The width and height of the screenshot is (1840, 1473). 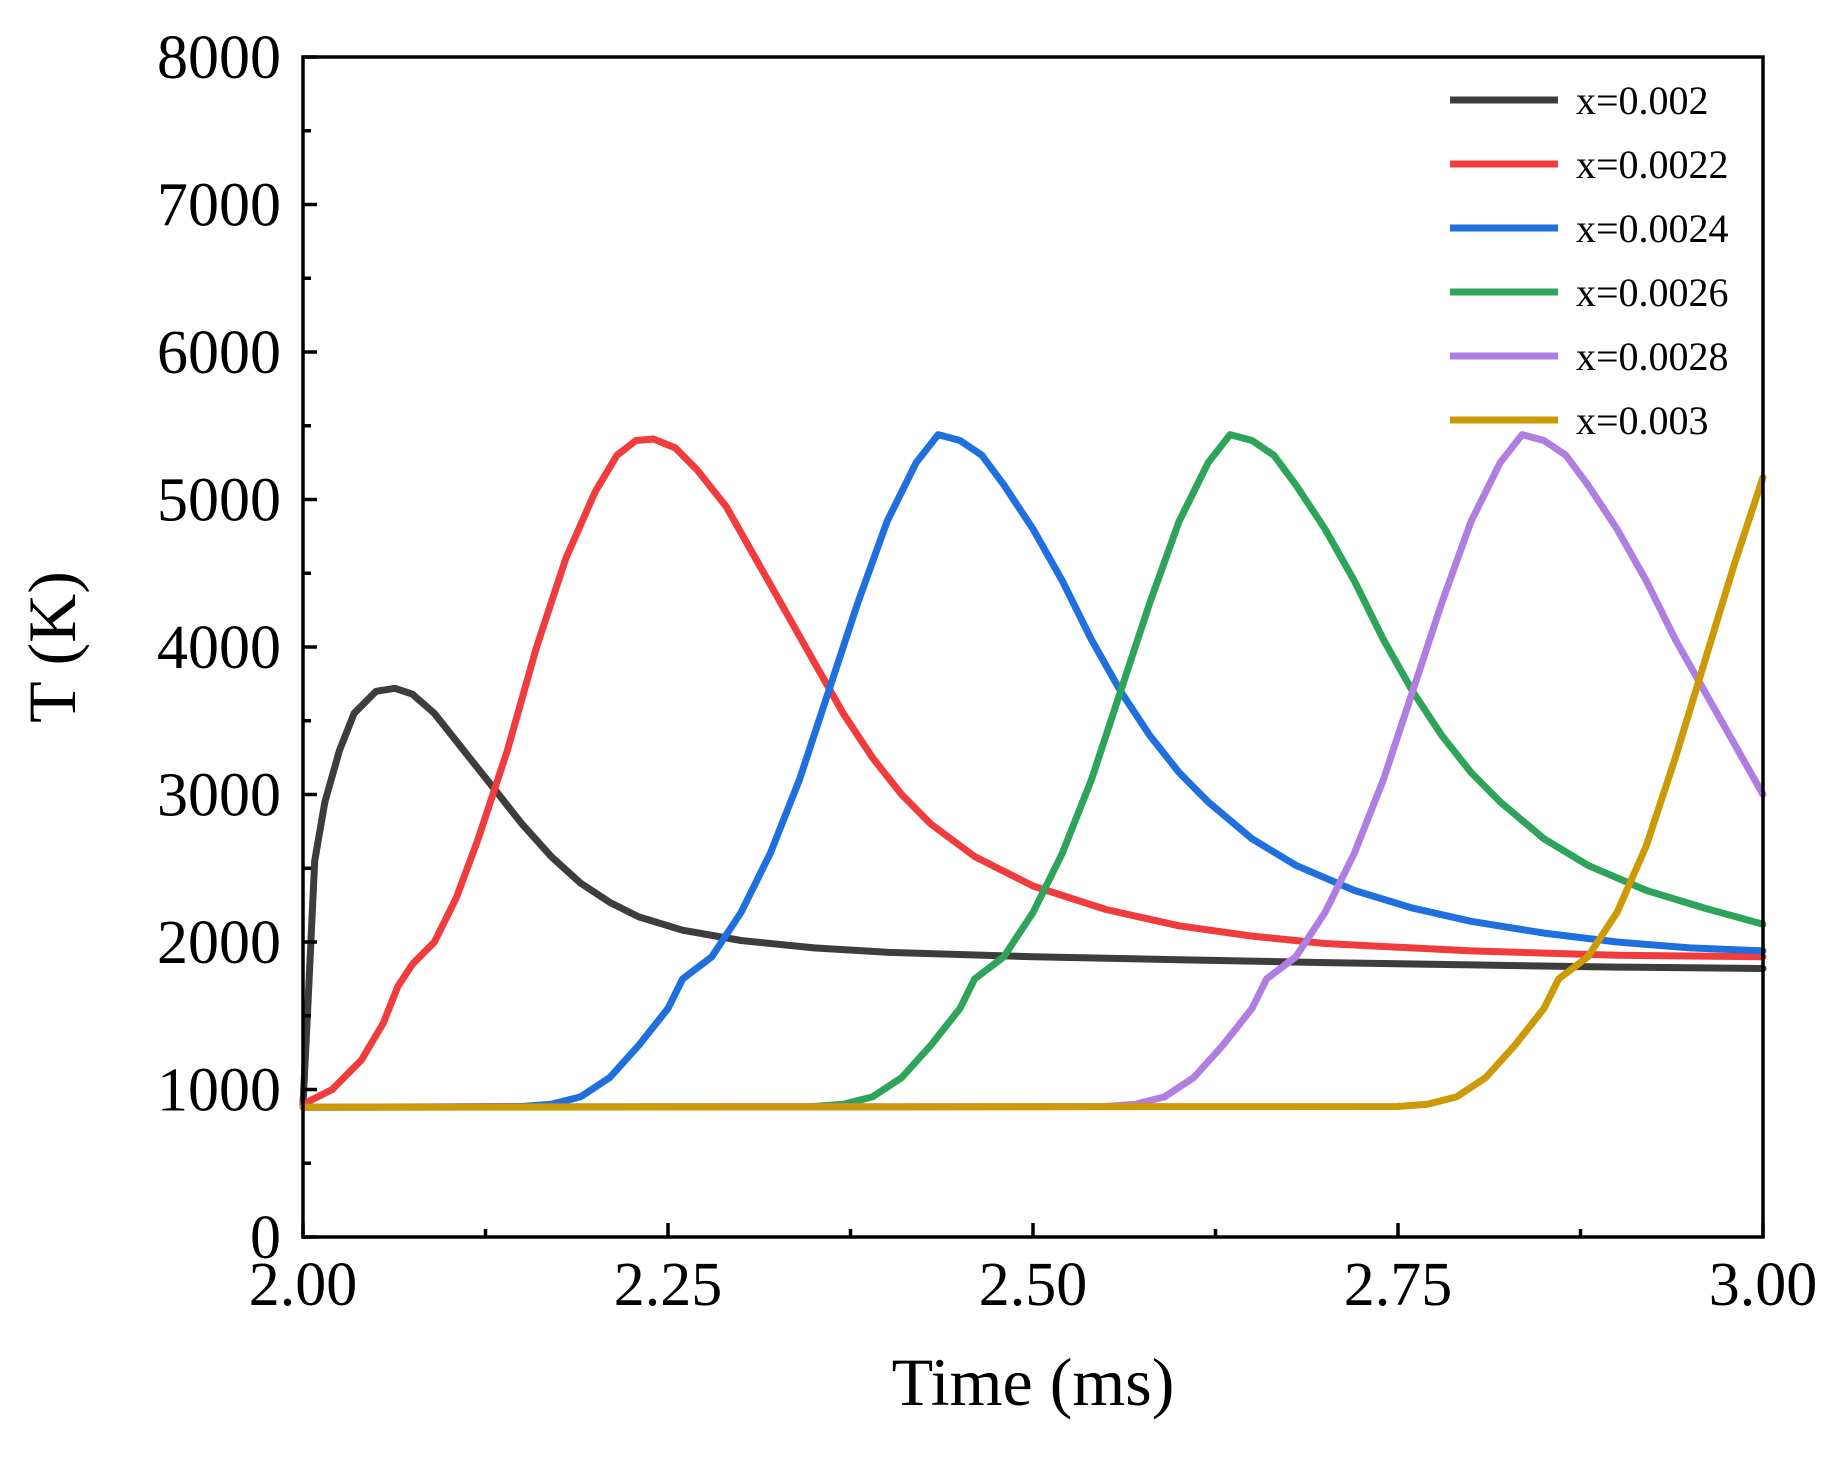 What do you see at coordinates (219, 648) in the screenshot?
I see `y-tick-label: 4000` at bounding box center [219, 648].